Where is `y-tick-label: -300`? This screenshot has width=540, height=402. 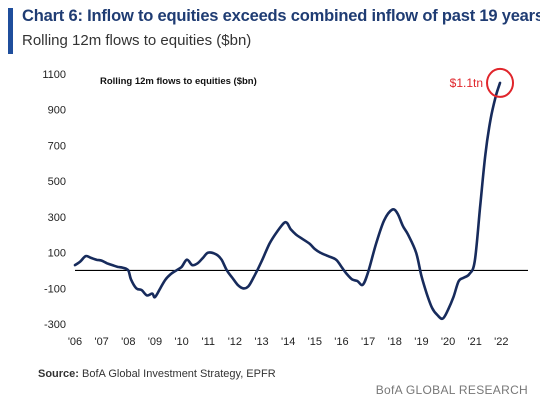 y-tick-label: -300 is located at coordinates (55, 325).